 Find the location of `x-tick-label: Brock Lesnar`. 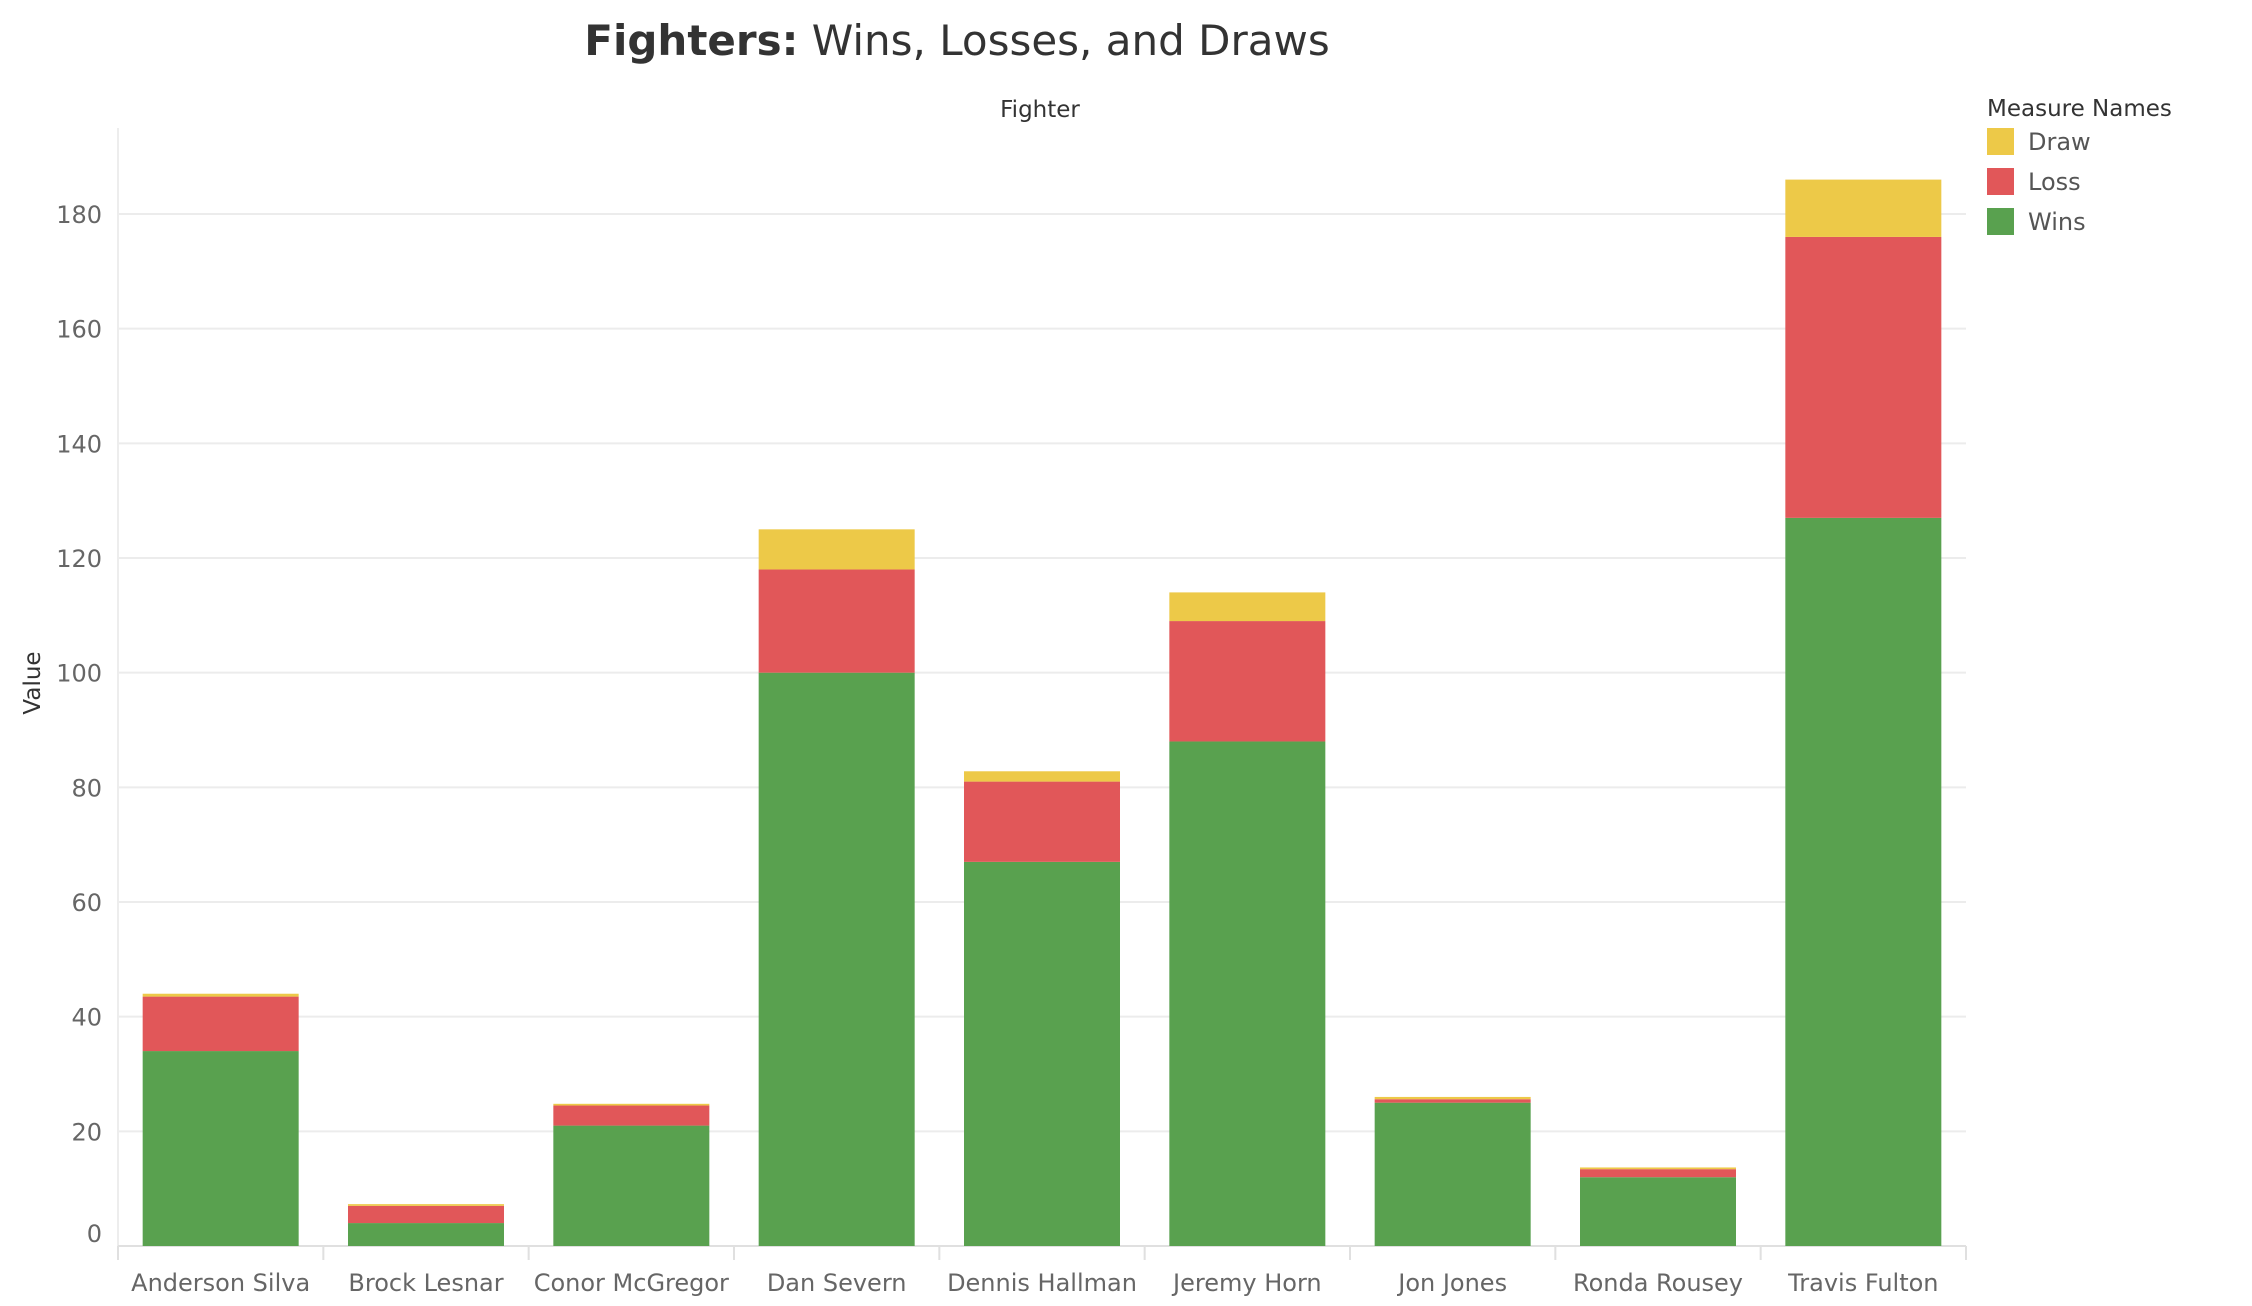

x-tick-label: Brock Lesnar is located at coordinates (425, 1283).